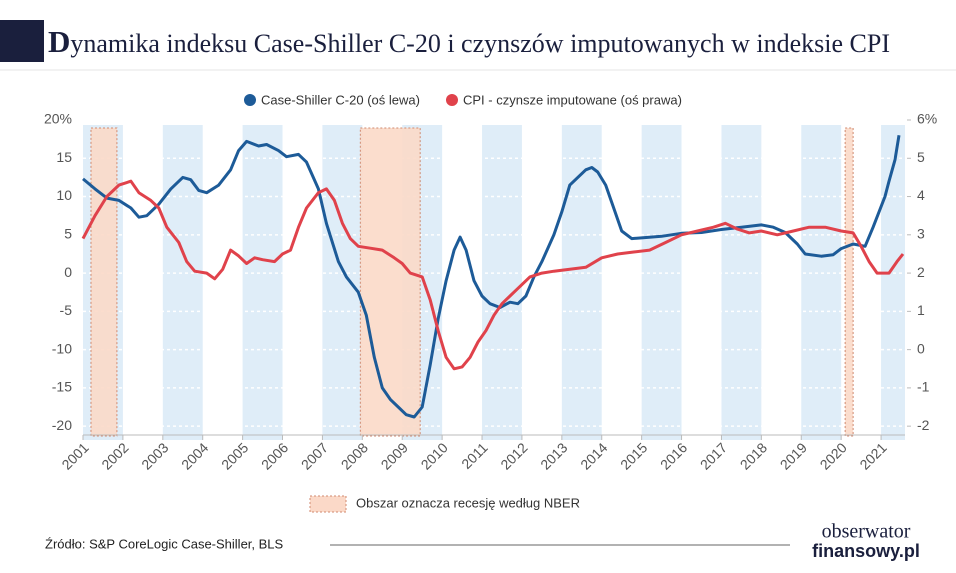 Image resolution: width=956 pixels, height=573 pixels. I want to click on x-tick-label: 2017, so click(713, 455).